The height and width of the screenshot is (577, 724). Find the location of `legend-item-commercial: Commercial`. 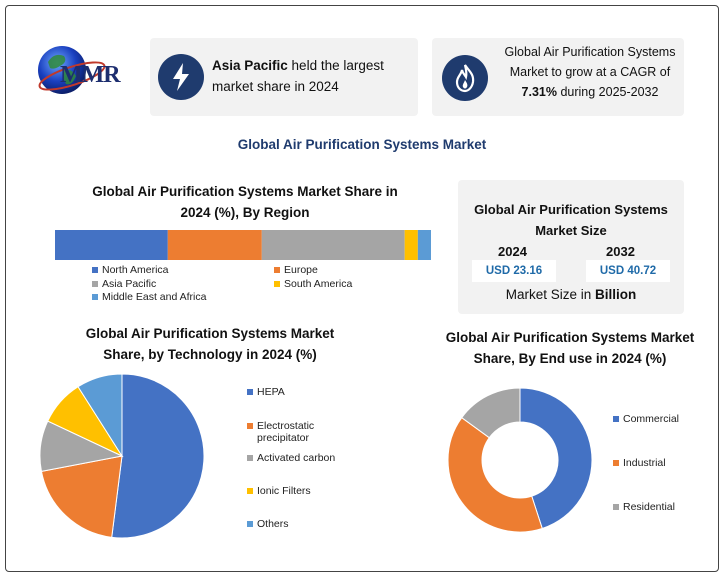

legend-item-commercial: Commercial is located at coordinates (646, 419).